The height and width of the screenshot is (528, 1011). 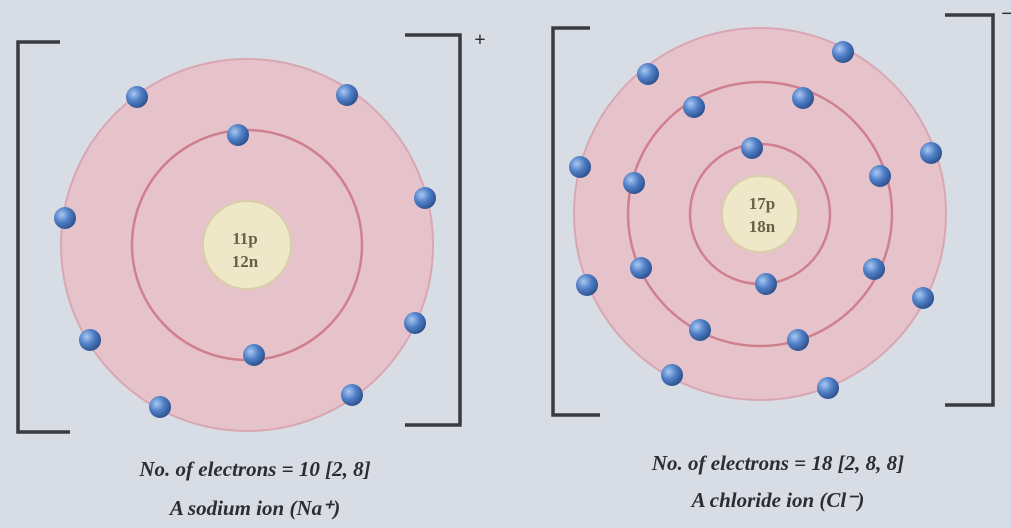 I want to click on nucleus-label: 11p, so click(x=245, y=238).